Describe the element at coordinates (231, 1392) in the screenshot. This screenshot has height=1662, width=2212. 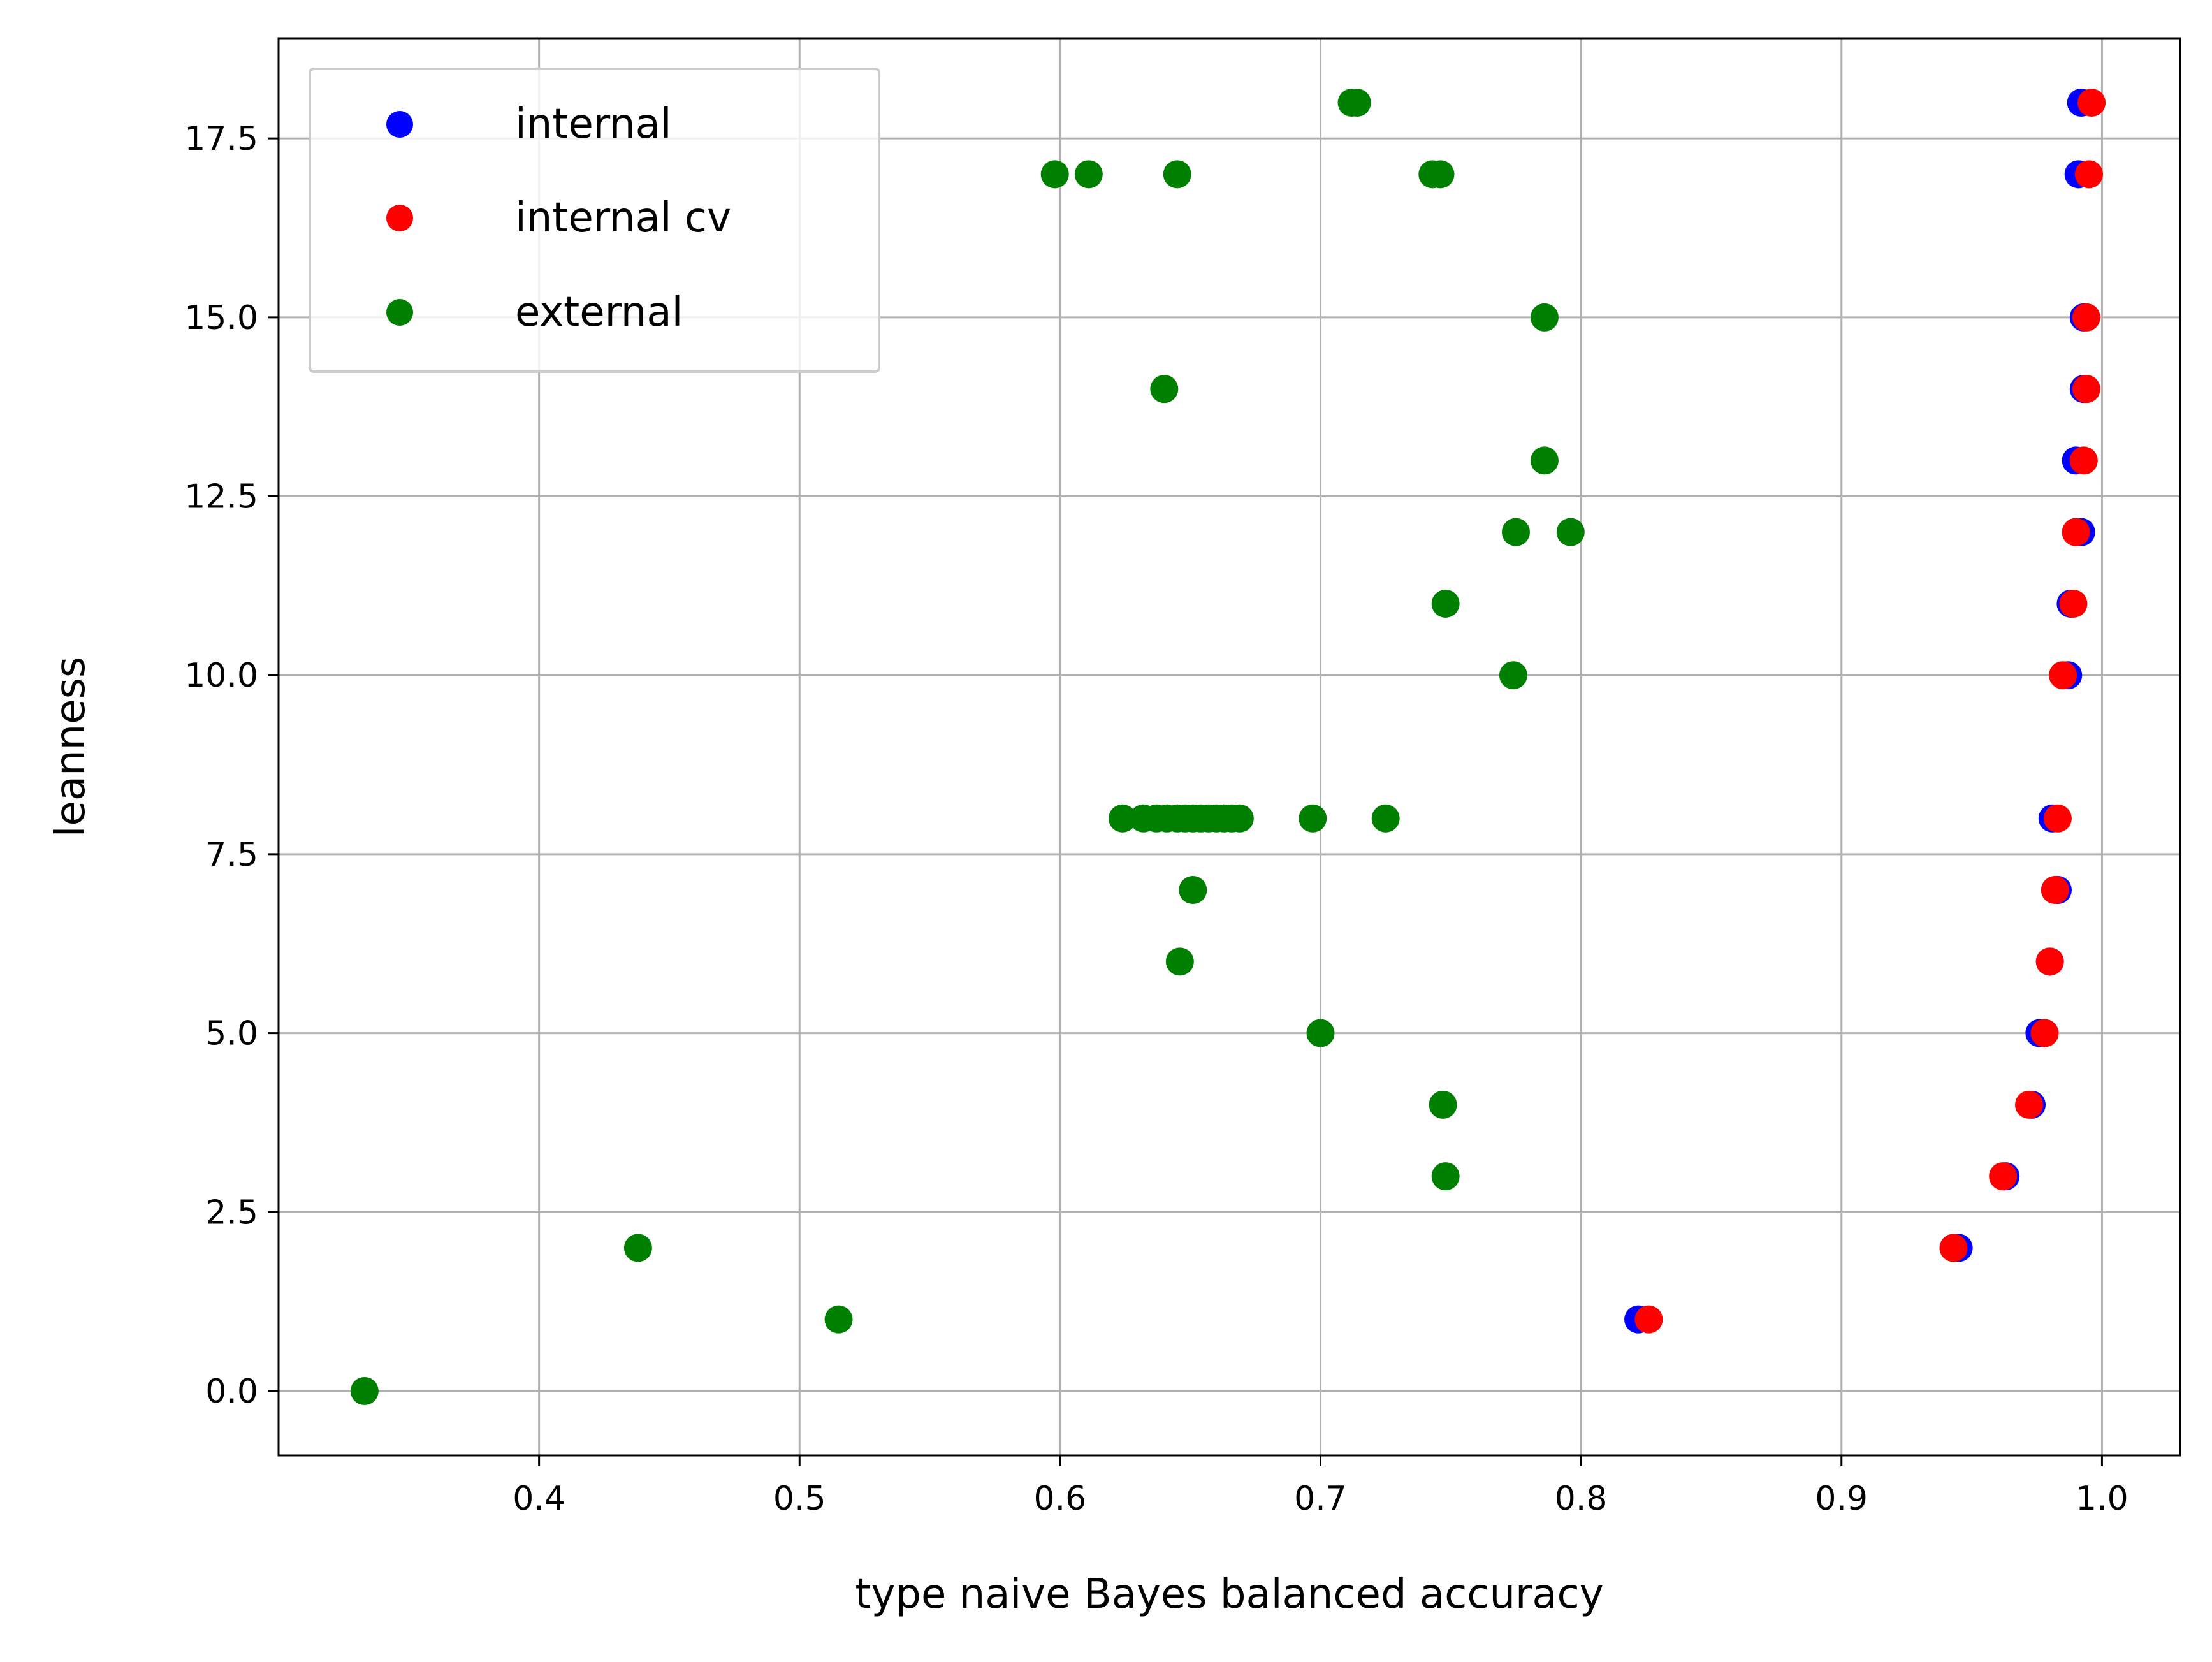
I see `y-tick-label: 0.0` at that location.